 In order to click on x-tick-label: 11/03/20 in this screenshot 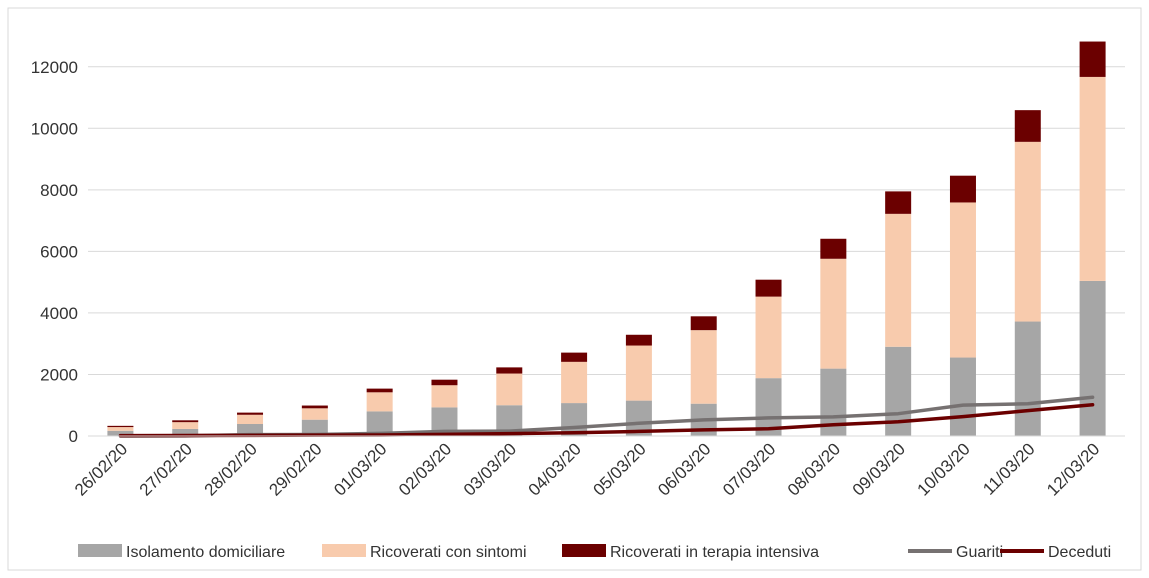, I will do `click(1008, 468)`.